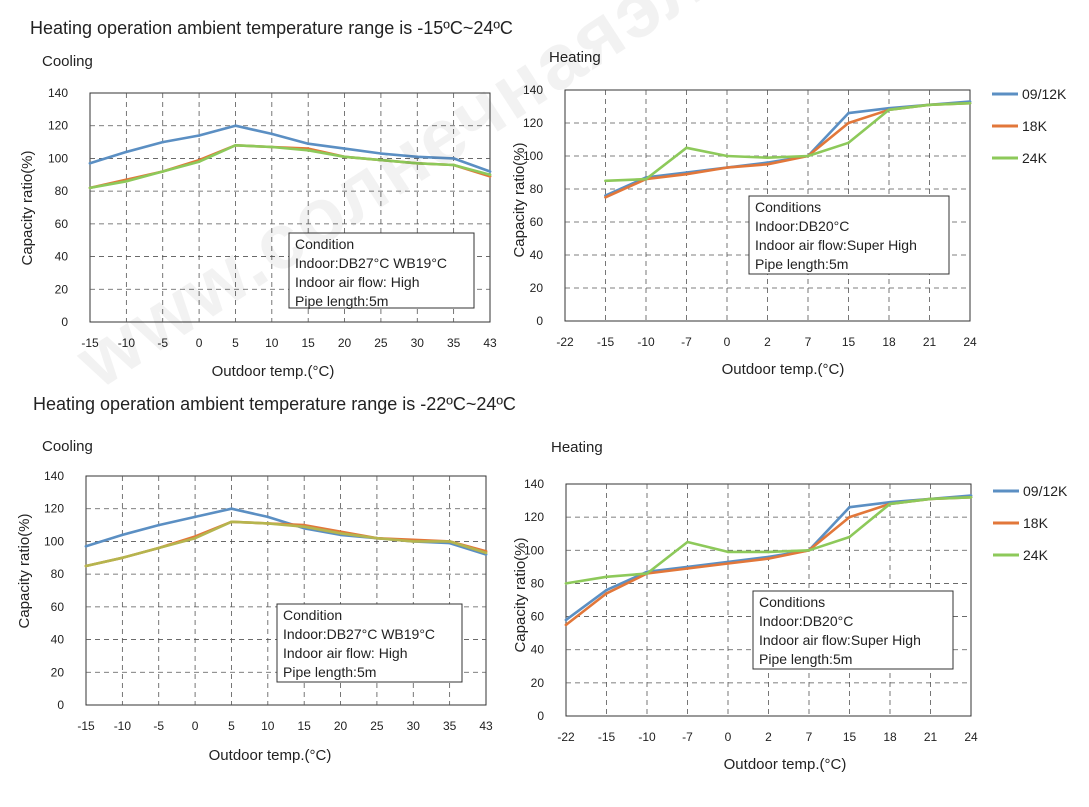  I want to click on x-tick-label: 5, so click(235, 343).